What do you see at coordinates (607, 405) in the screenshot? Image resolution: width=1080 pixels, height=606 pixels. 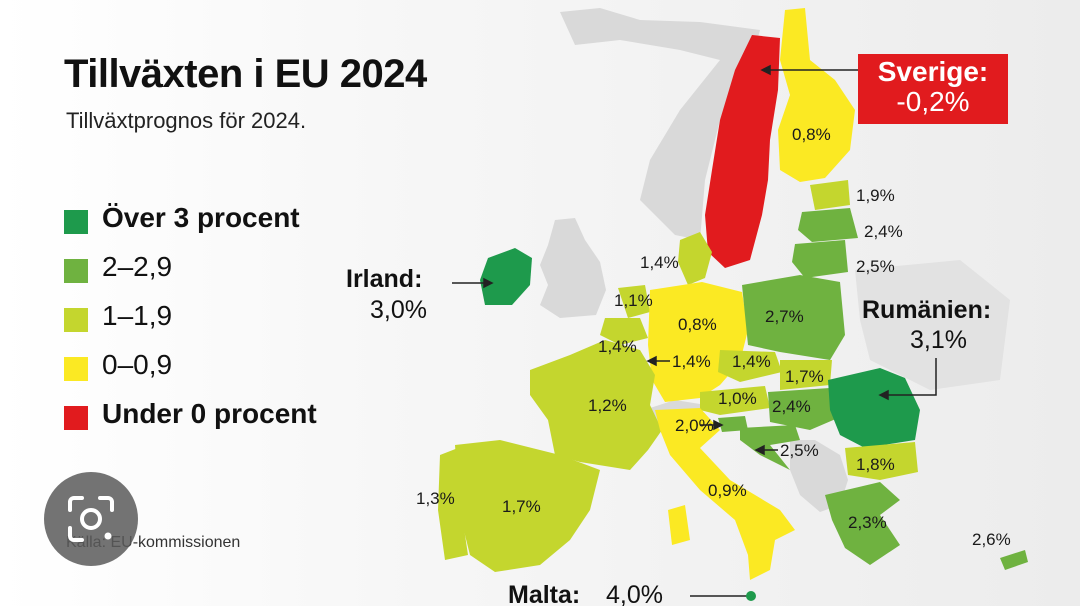 I see `label-france: 1,2%` at bounding box center [607, 405].